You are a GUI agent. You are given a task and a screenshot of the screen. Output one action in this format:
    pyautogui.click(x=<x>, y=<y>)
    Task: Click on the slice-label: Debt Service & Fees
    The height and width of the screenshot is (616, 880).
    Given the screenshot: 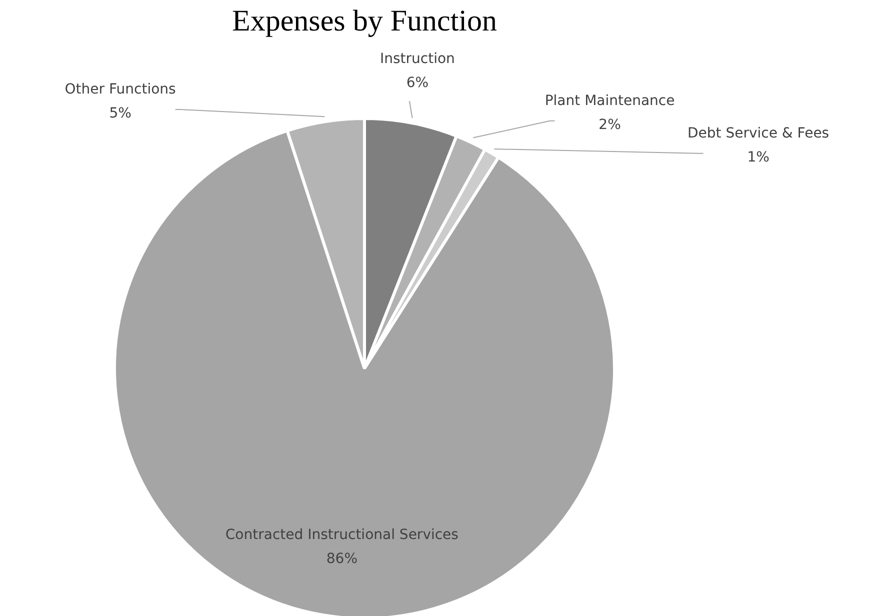 What is the action you would take?
    pyautogui.click(x=759, y=133)
    